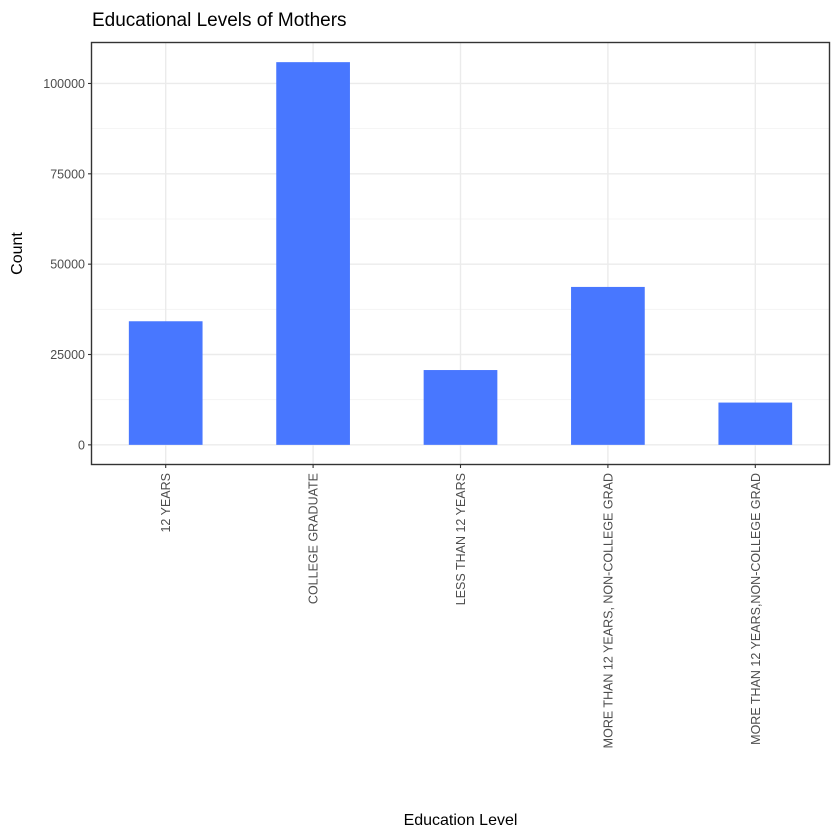  I want to click on x-tick-label: LESS THAN 12 YEARS, so click(461, 539).